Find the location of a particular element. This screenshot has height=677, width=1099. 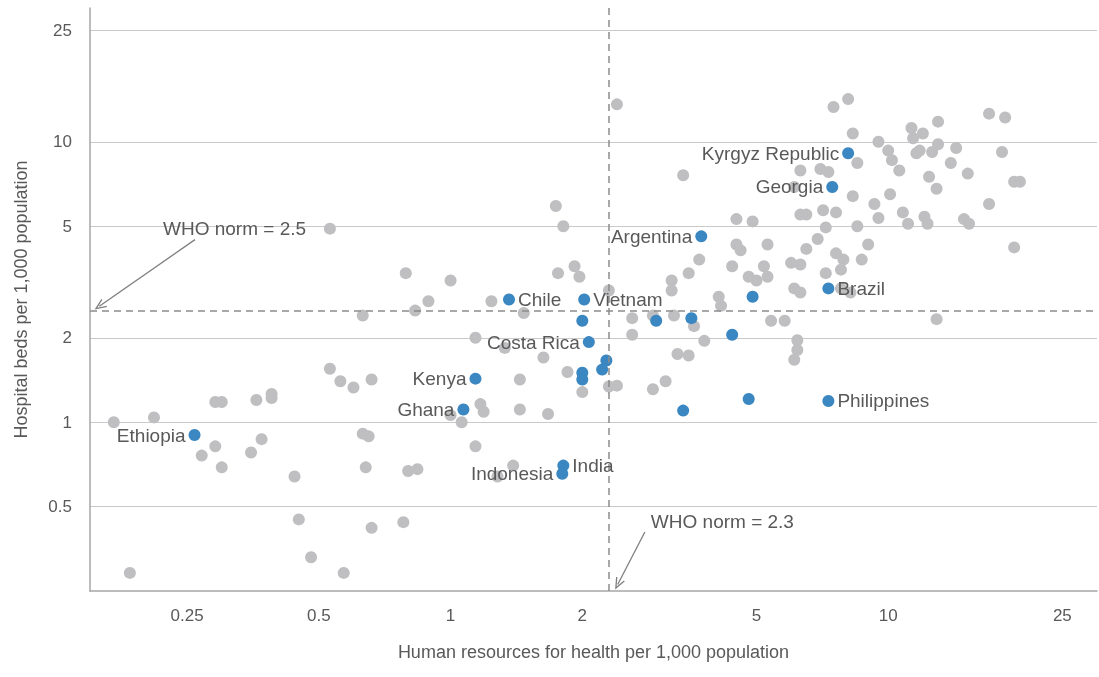

x-tick-label: 5 is located at coordinates (756, 615).